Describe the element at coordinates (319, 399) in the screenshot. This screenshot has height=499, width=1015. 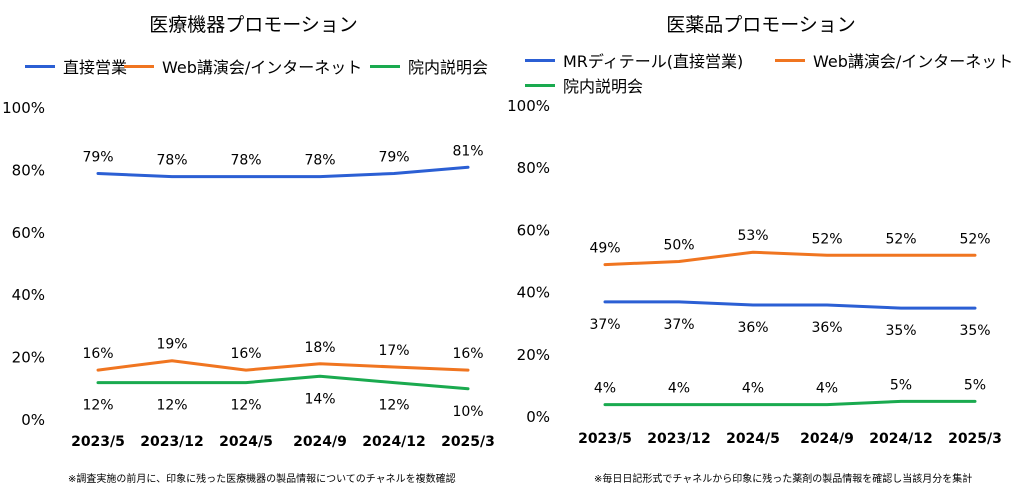
I see `data-label: 14%` at that location.